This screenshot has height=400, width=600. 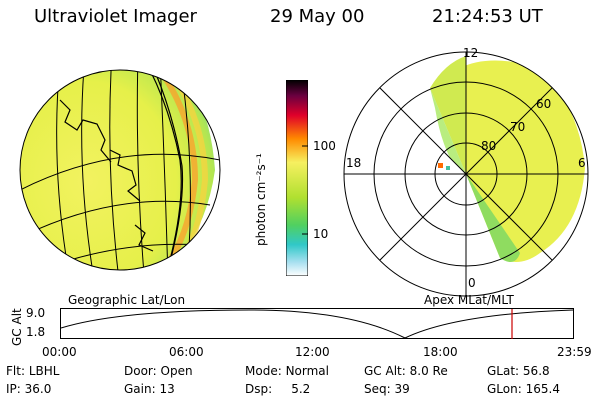 What do you see at coordinates (324, 146) in the screenshot?
I see `colorbar-tick-100: 100` at bounding box center [324, 146].